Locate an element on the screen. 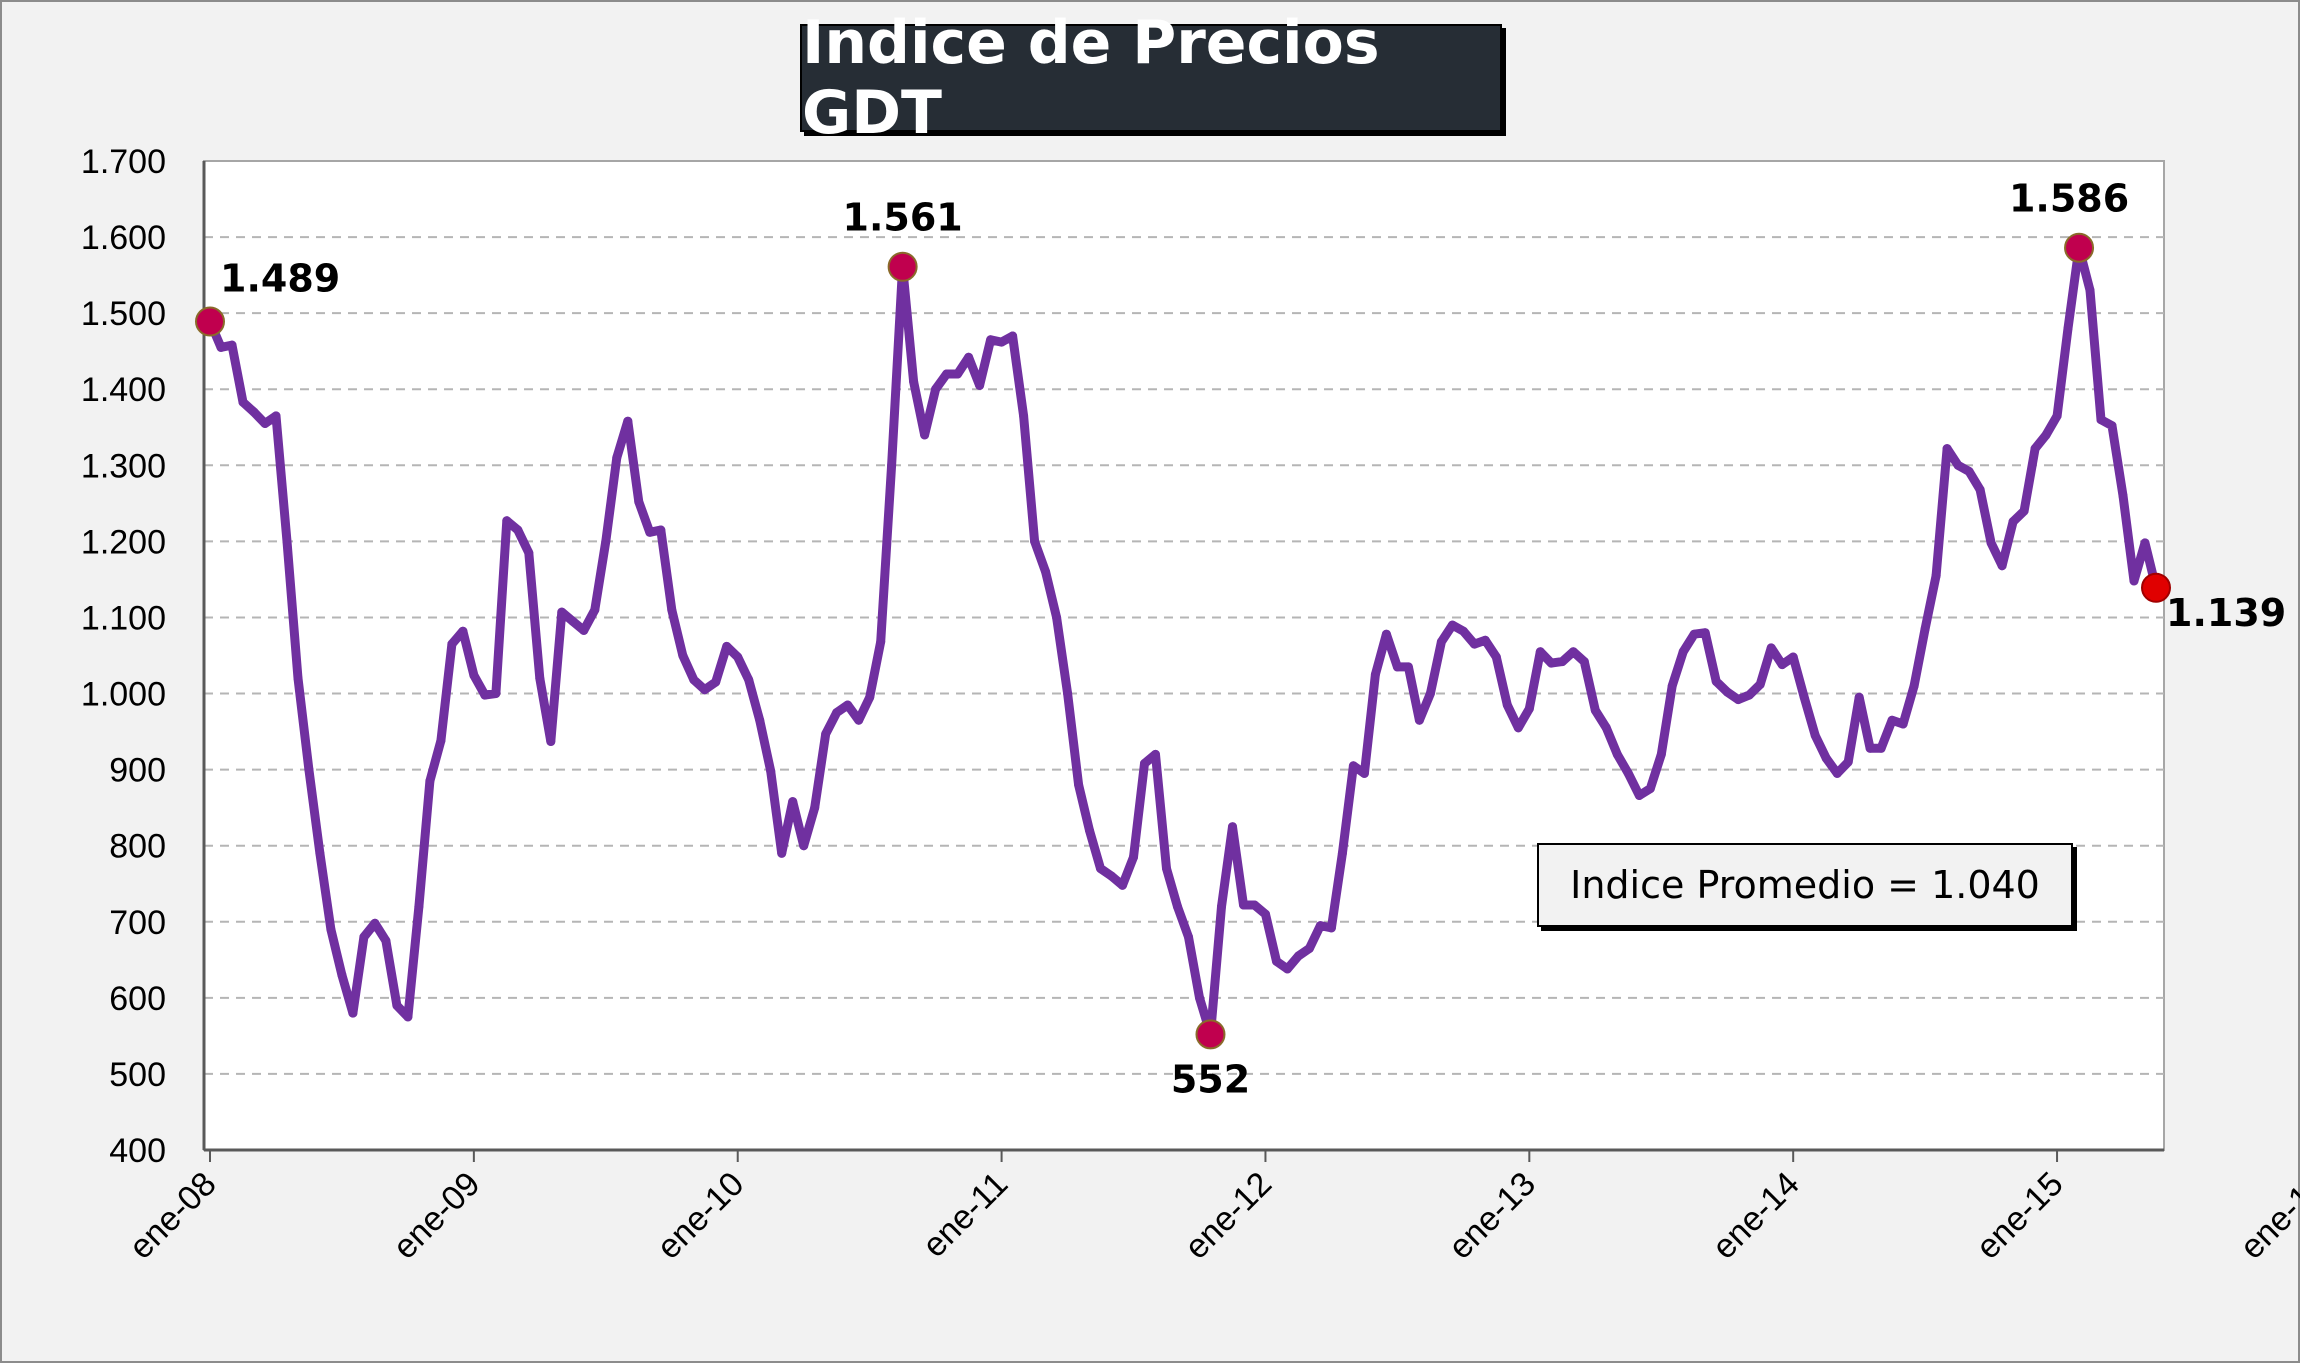 The image size is (2300, 1363). extreme-value-label: 552 is located at coordinates (1210, 1079).